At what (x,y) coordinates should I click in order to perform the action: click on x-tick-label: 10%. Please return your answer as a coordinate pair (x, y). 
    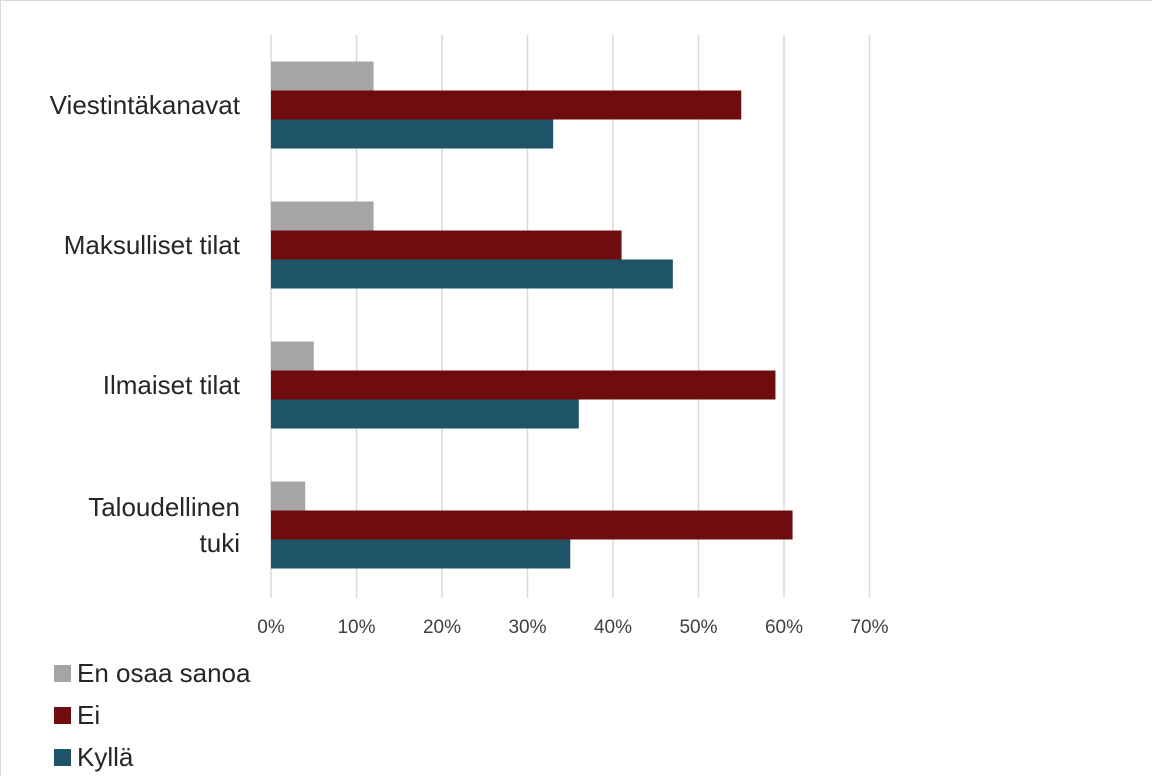
    Looking at the image, I should click on (356, 627).